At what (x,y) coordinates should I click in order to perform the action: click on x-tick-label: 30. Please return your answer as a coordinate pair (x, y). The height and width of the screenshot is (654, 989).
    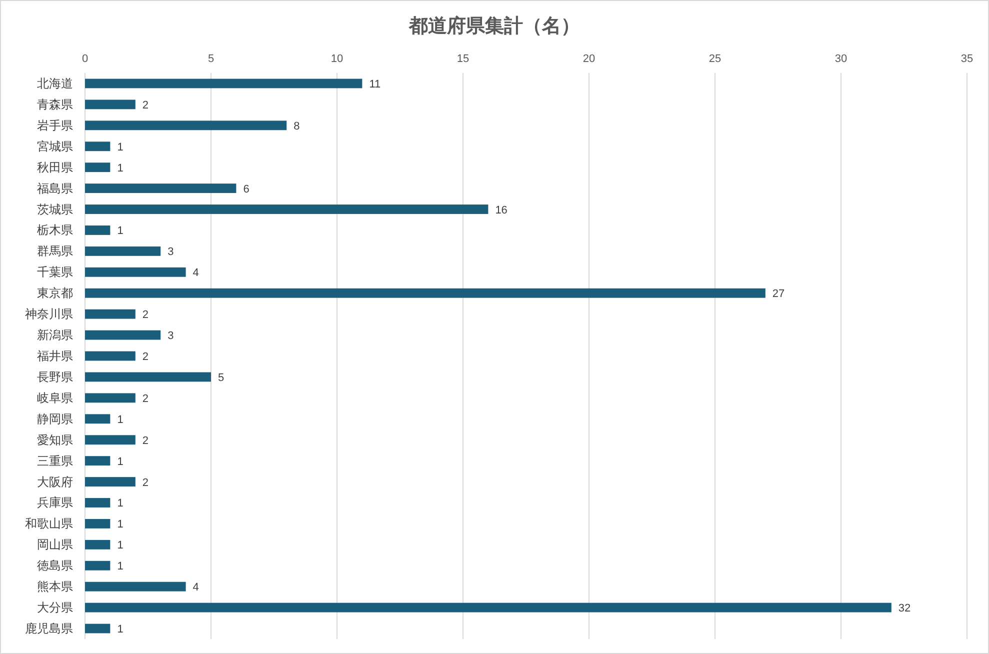
    Looking at the image, I should click on (841, 59).